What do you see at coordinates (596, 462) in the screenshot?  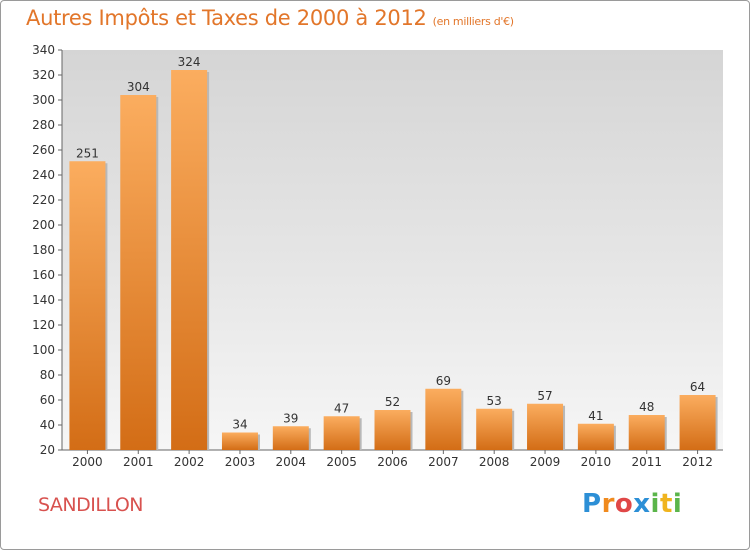 I see `x-tick-label-2010: 2010` at bounding box center [596, 462].